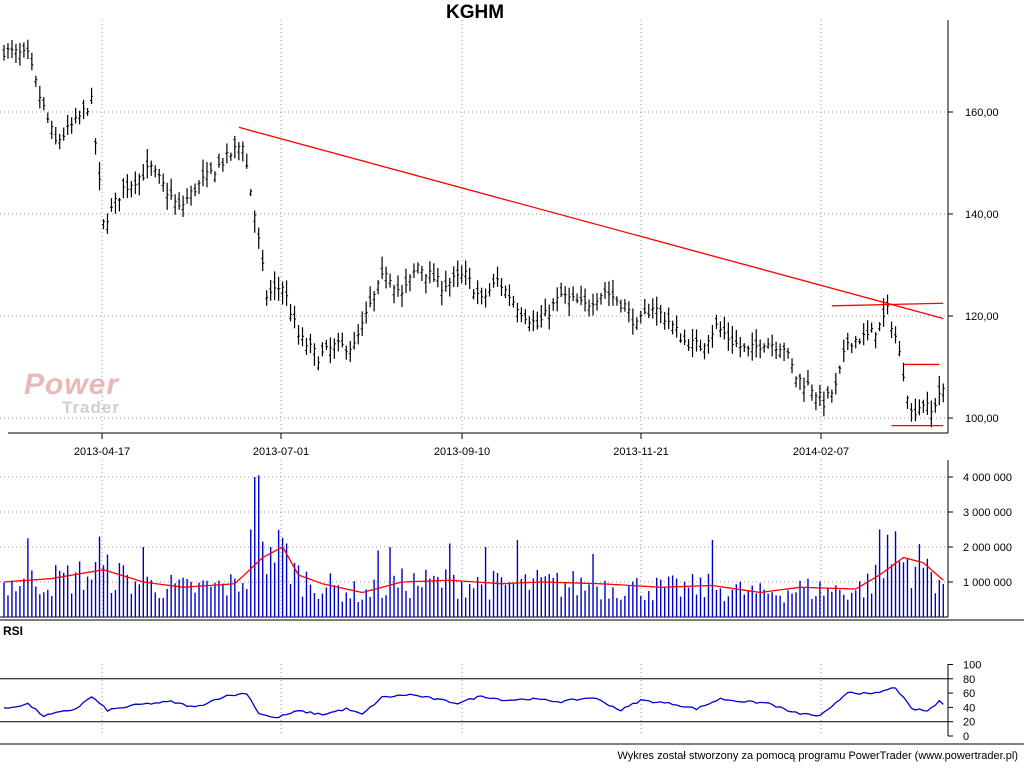  I want to click on trendline, so click(887, 304).